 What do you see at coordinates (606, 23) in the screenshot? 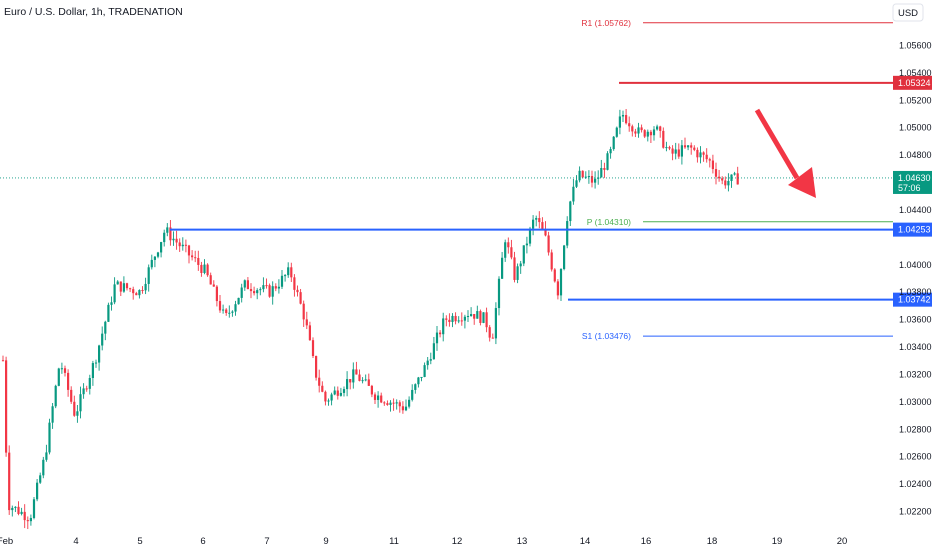
I see `r1-label: R1 (1.05762)` at bounding box center [606, 23].